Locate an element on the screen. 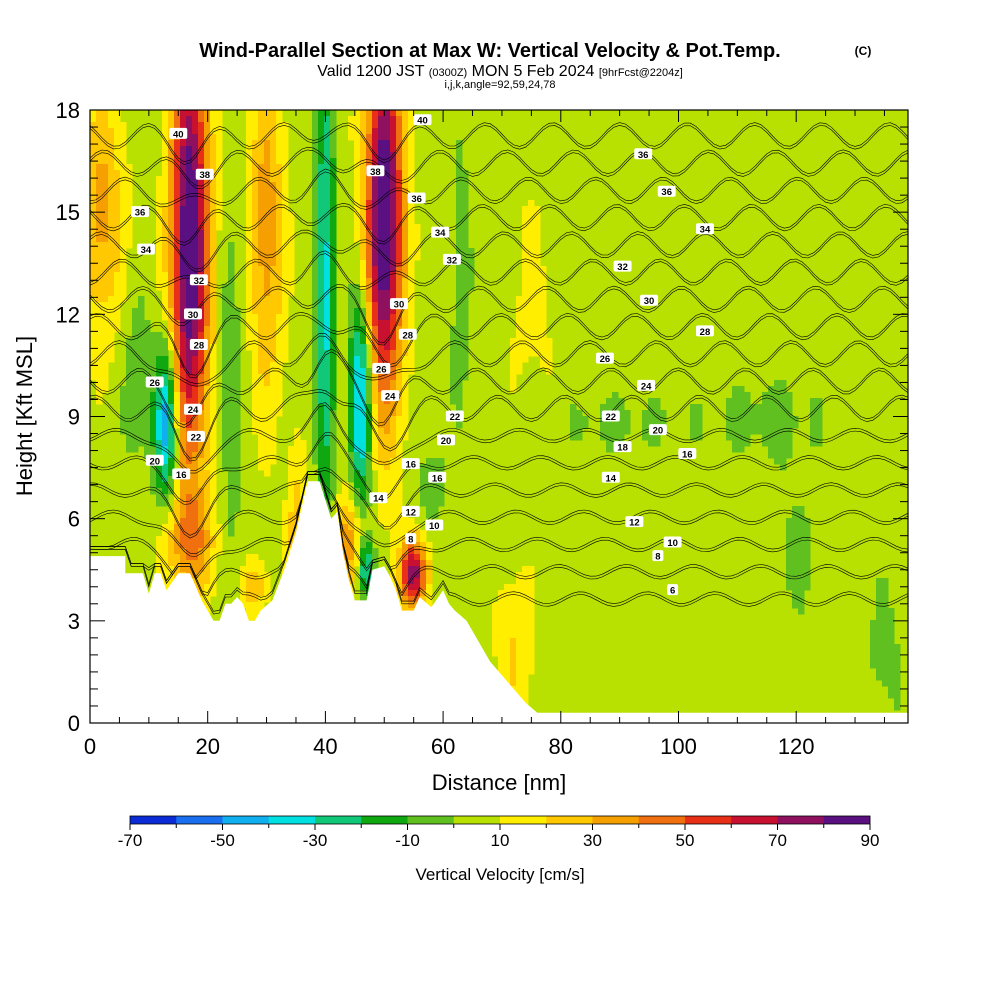 The height and width of the screenshot is (1000, 1000). theta-label: 34 is located at coordinates (440, 232).